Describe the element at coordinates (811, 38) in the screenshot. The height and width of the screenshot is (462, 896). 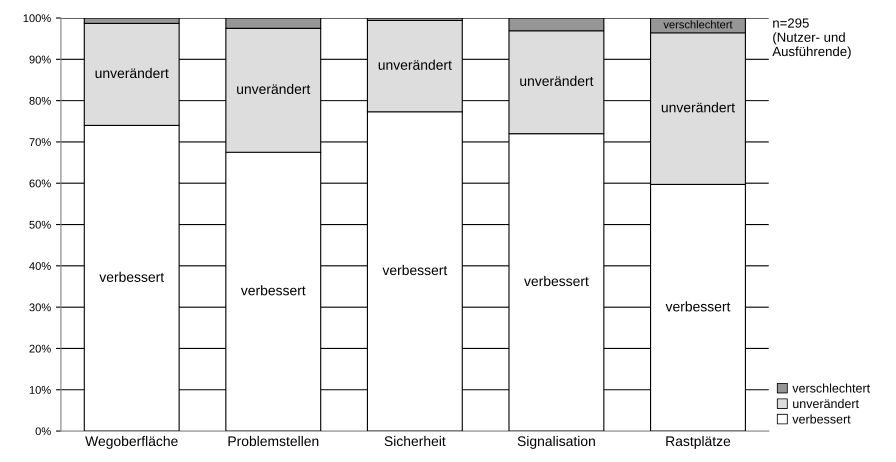
I see `text: n=295 (Nutzer- und Ausführende)` at that location.